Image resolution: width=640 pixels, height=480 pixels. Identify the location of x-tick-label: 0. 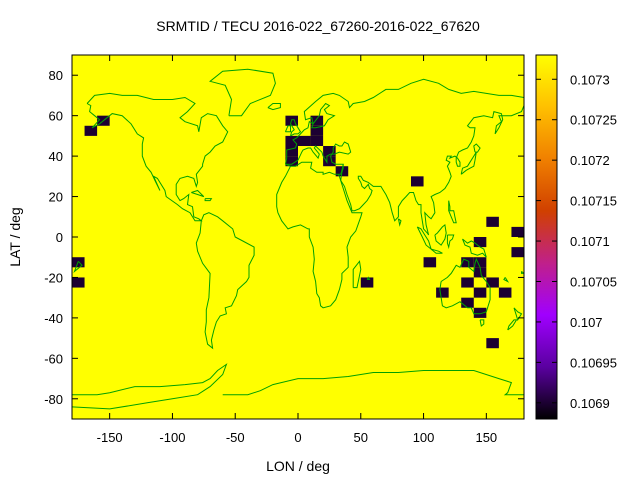
(297, 437).